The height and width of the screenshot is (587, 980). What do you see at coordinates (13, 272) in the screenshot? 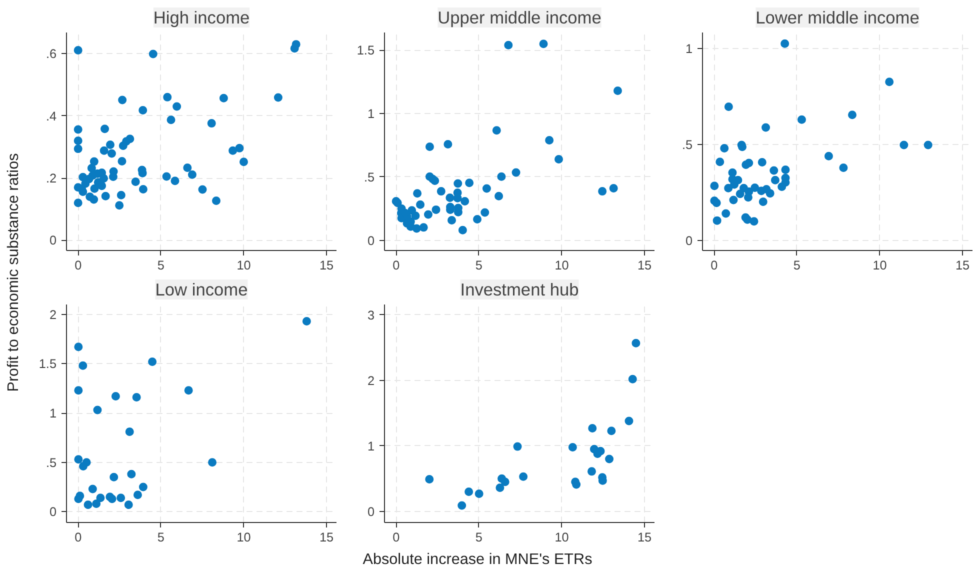
I see `y-axis-title: Profit to economic substance ratios` at bounding box center [13, 272].